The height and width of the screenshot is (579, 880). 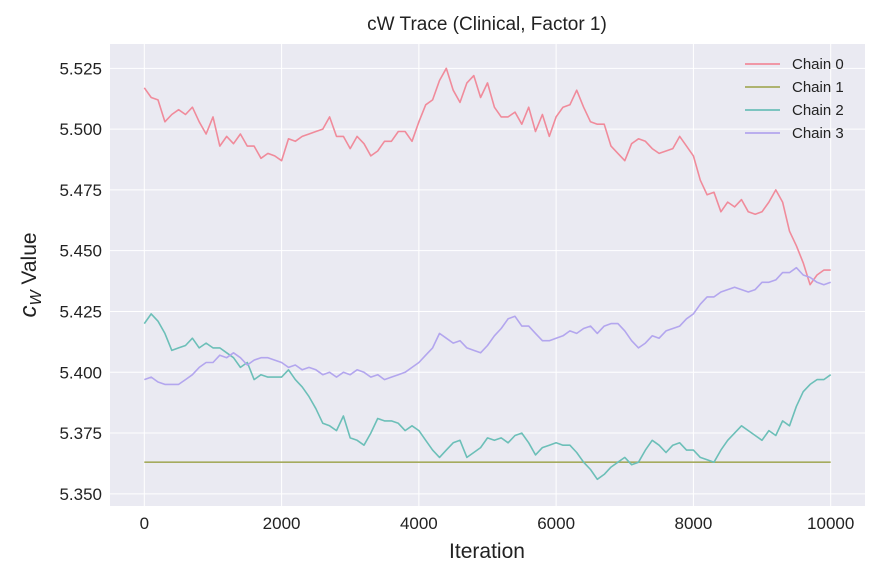 What do you see at coordinates (80, 129) in the screenshot?
I see `y-tick-label: 5.500` at bounding box center [80, 129].